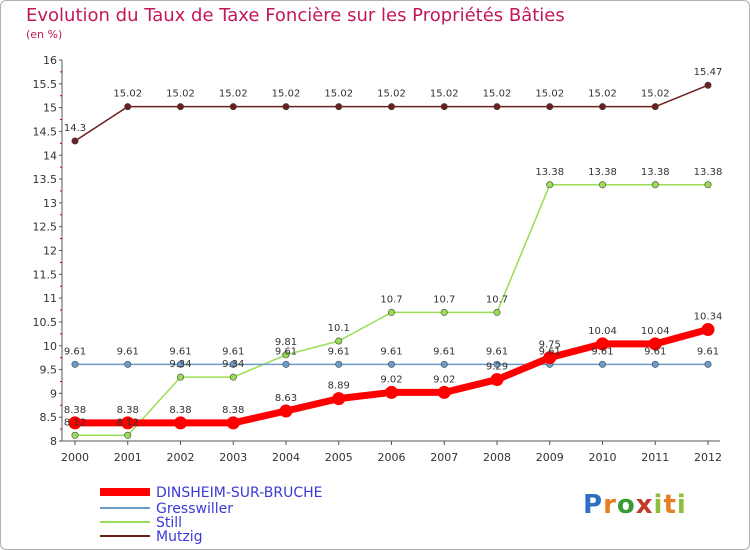 This screenshot has width=750, height=550. What do you see at coordinates (339, 457) in the screenshot?
I see `x-tick-label: 2005` at bounding box center [339, 457].